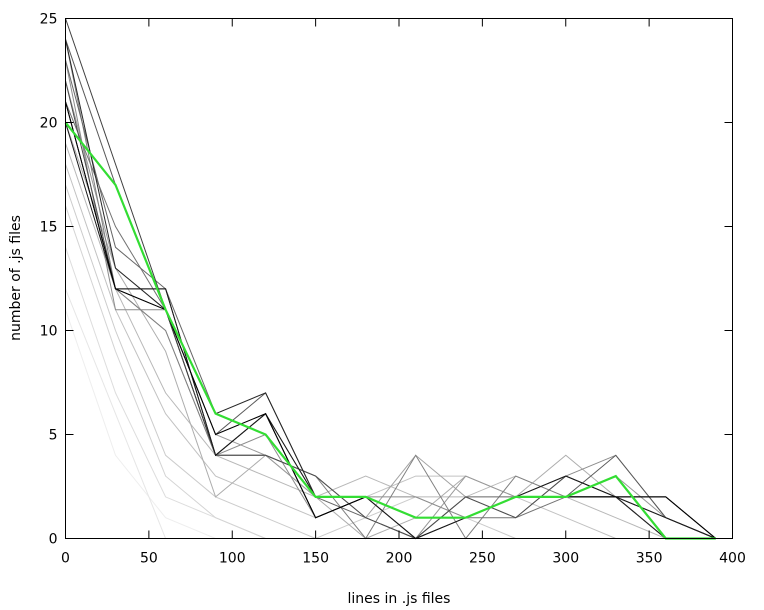 The image size is (764, 610). What do you see at coordinates (49, 20) in the screenshot?
I see `y-tick-label: 25` at bounding box center [49, 20].